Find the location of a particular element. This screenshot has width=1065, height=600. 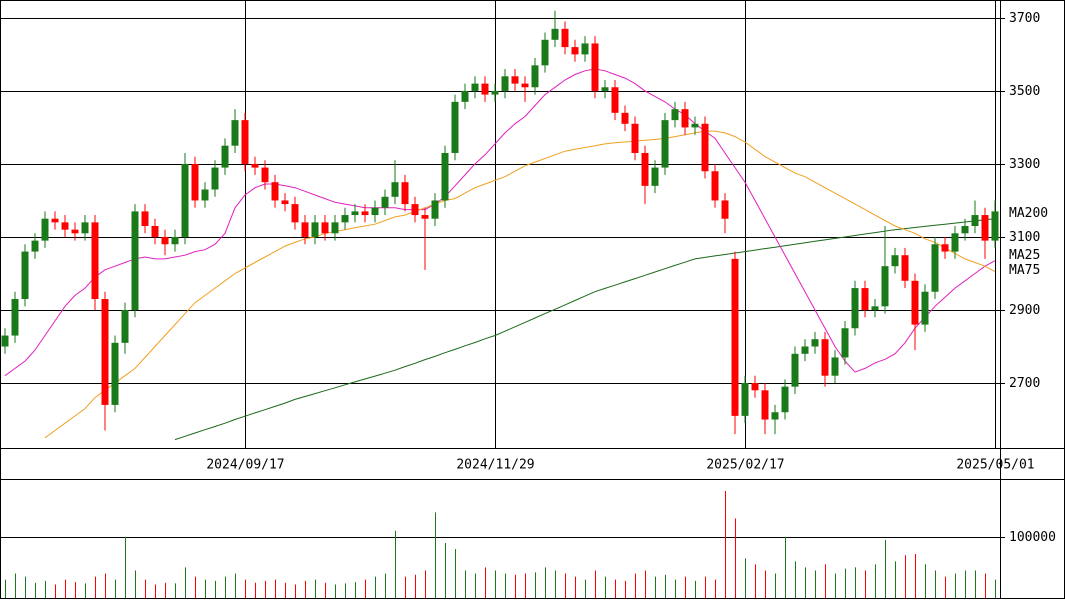

y-tick-label: 3500 is located at coordinates (1024, 91).